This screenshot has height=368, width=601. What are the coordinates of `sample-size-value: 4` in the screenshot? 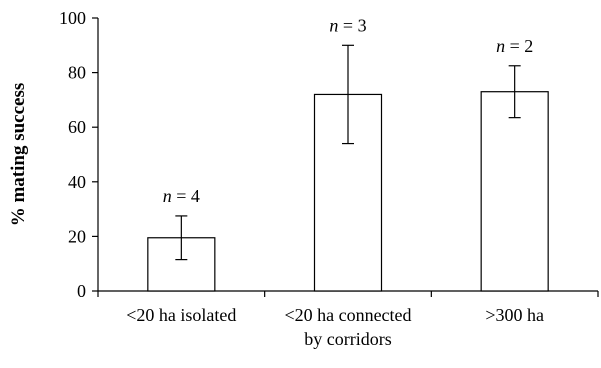 It's located at (195, 196).